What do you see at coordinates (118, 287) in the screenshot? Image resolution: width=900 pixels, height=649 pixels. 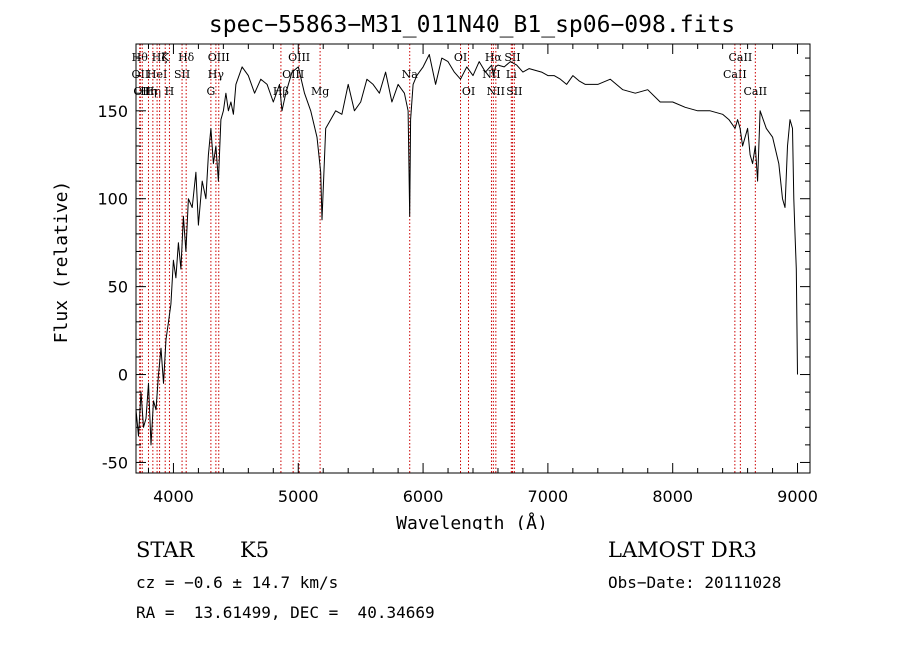 I see `y-tick-label-2: 50` at bounding box center [118, 287].